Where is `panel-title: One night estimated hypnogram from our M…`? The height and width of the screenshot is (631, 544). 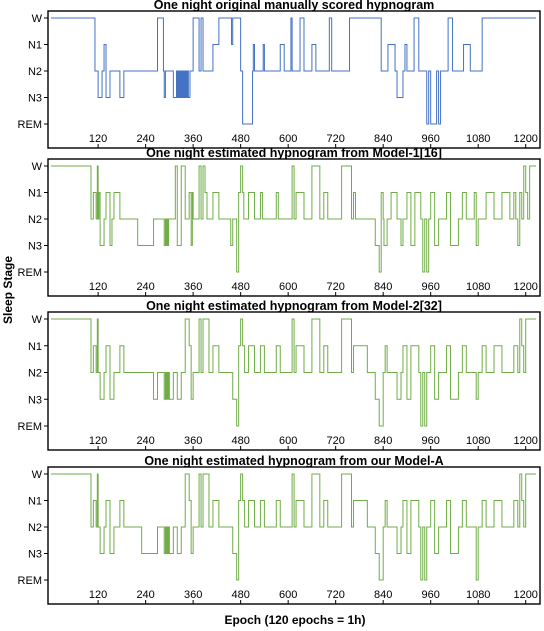
panel-title: One night estimated hypnogram from our M… is located at coordinates (293, 461).